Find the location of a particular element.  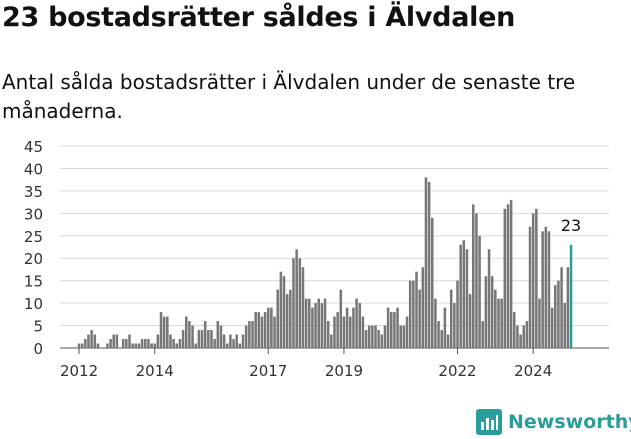

y-tick-label: 45 is located at coordinates (33, 147).